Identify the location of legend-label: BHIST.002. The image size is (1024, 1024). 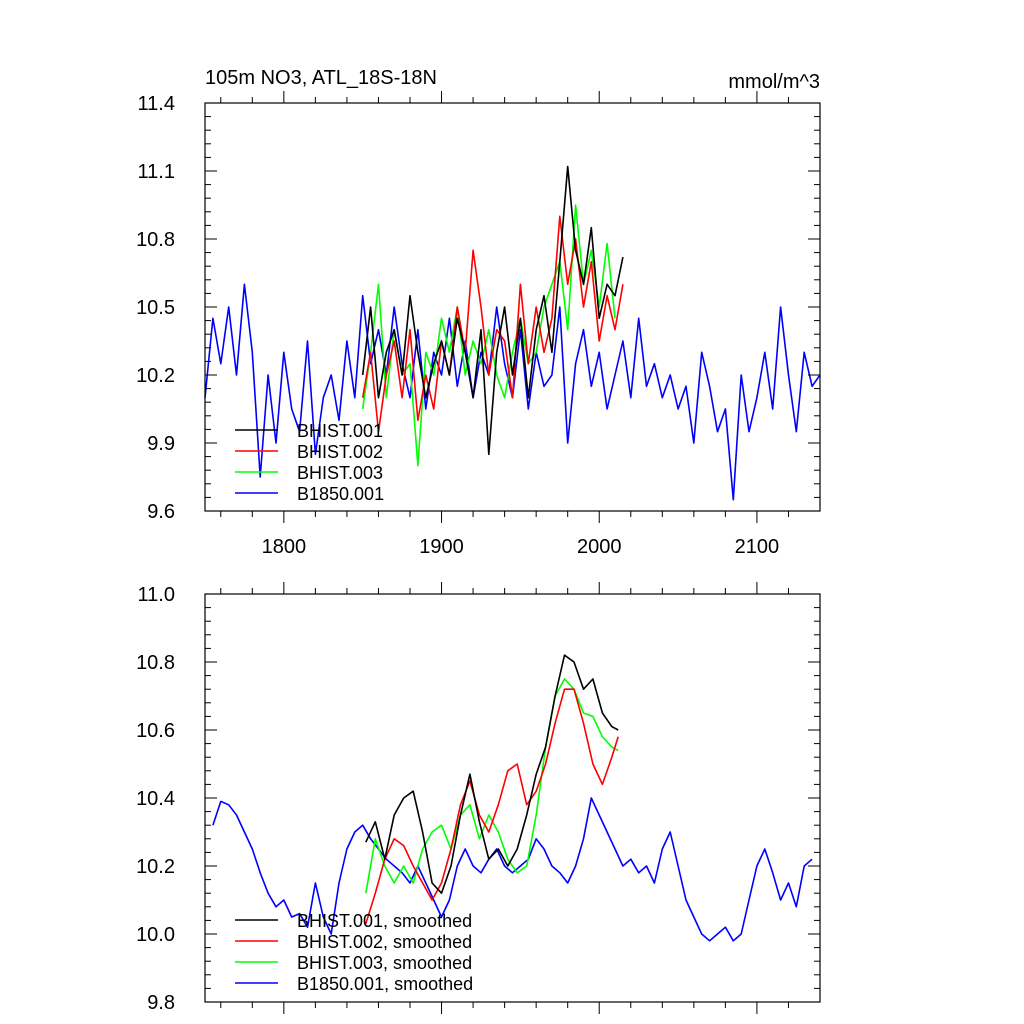
(340, 452).